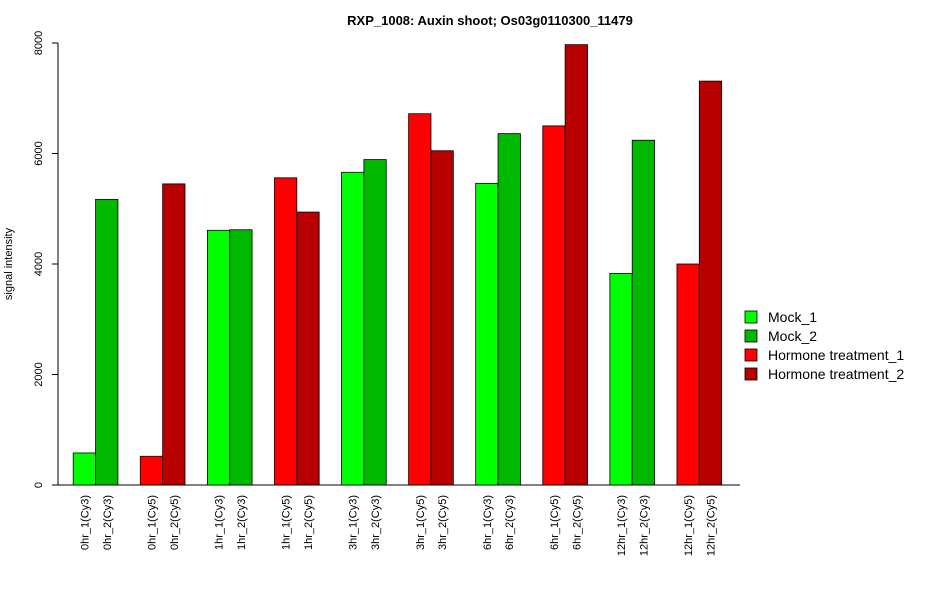  What do you see at coordinates (46, 259) in the screenshot?
I see `y-axis: 0 2000 4000 6000 8000` at bounding box center [46, 259].